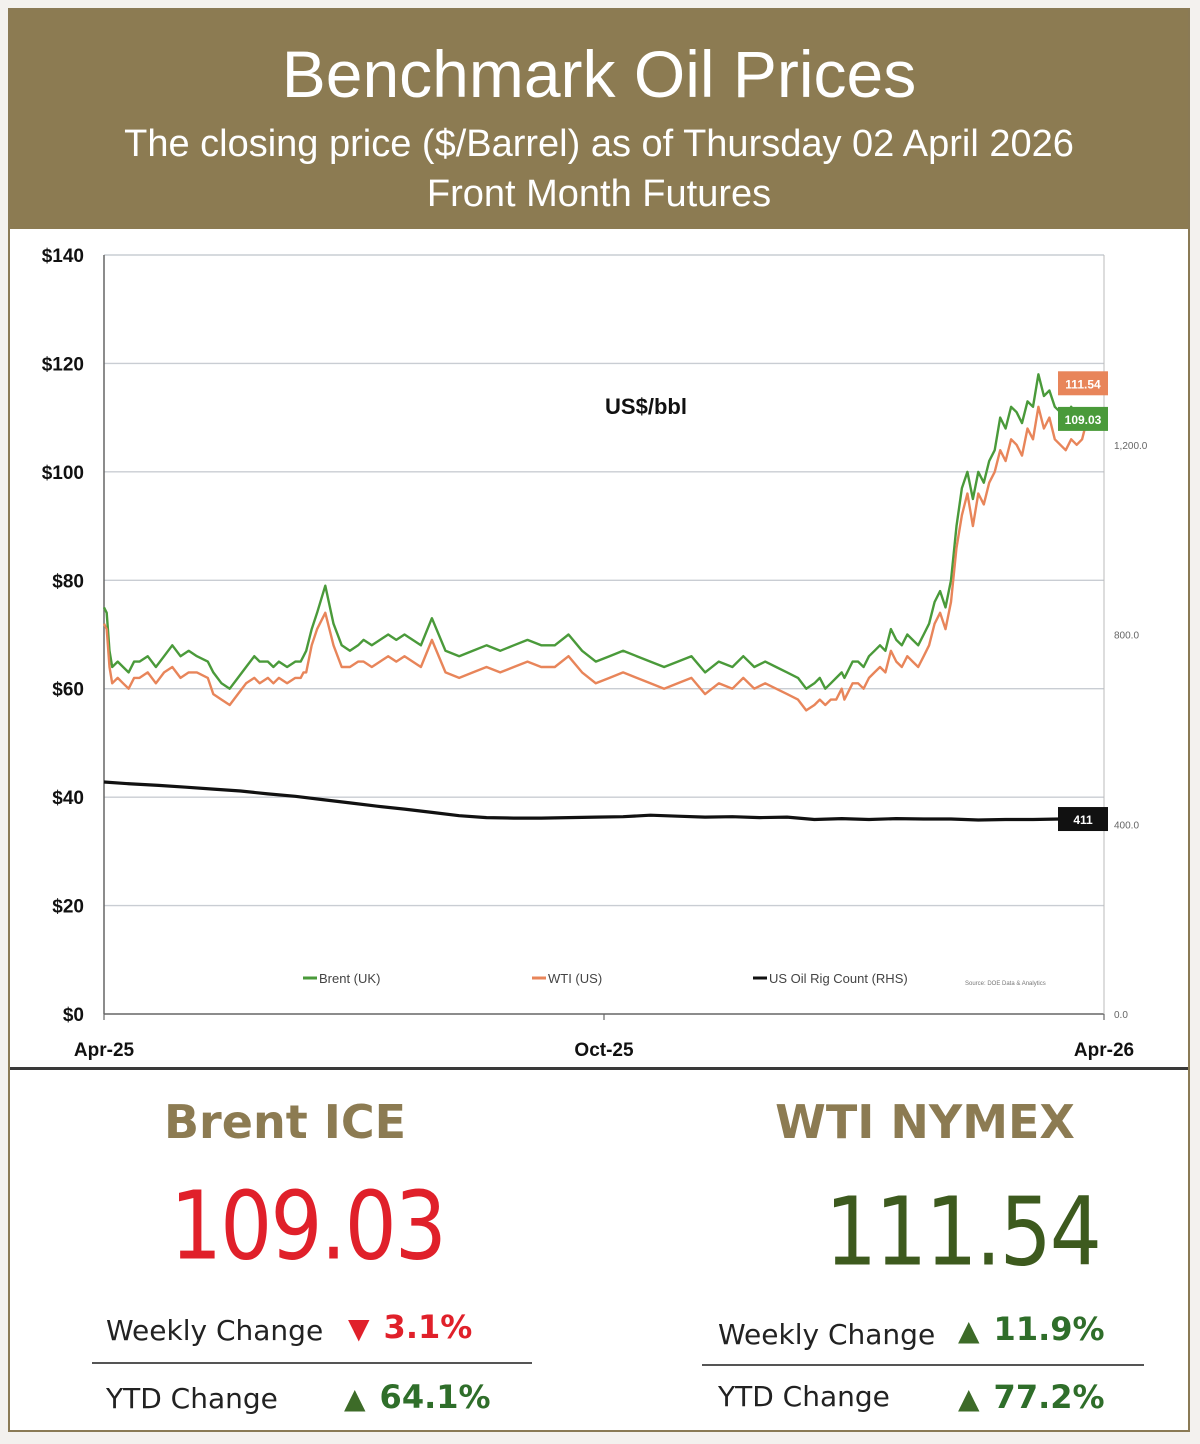 The width and height of the screenshot is (1200, 1444). What do you see at coordinates (838, 978) in the screenshot?
I see `legend-label: US Oil Rig Count (RHS)` at bounding box center [838, 978].